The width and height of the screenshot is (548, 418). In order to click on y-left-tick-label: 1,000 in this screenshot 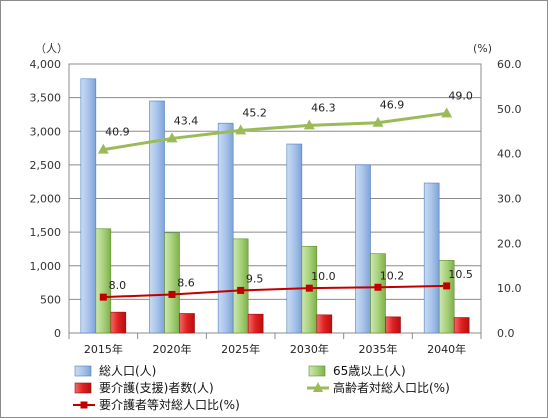, I will do `click(46, 266)`.